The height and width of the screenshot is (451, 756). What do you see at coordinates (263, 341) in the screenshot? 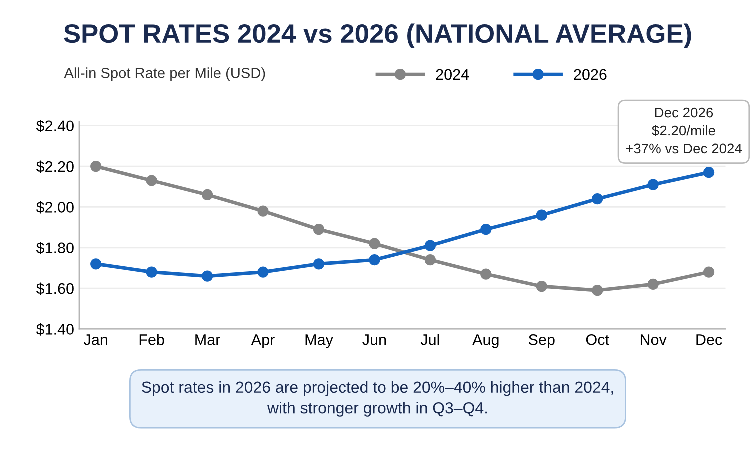
I see `x-tick-label: Apr` at bounding box center [263, 341].